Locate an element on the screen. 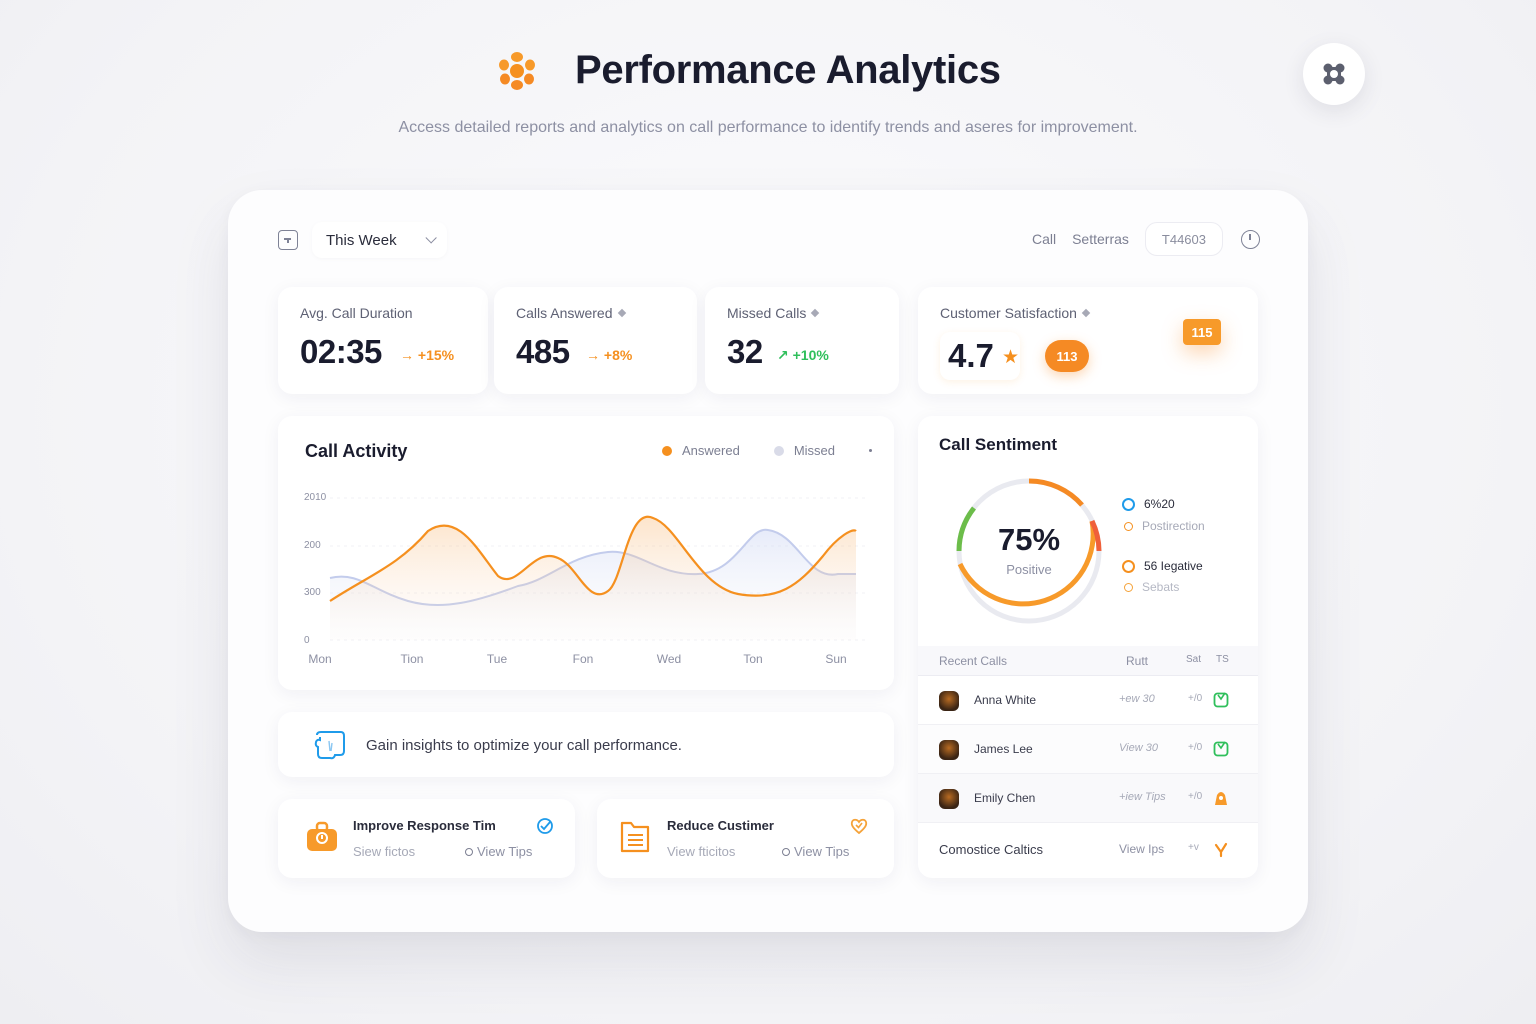  csat-score-box: 4.7 ★ is located at coordinates (980, 356).